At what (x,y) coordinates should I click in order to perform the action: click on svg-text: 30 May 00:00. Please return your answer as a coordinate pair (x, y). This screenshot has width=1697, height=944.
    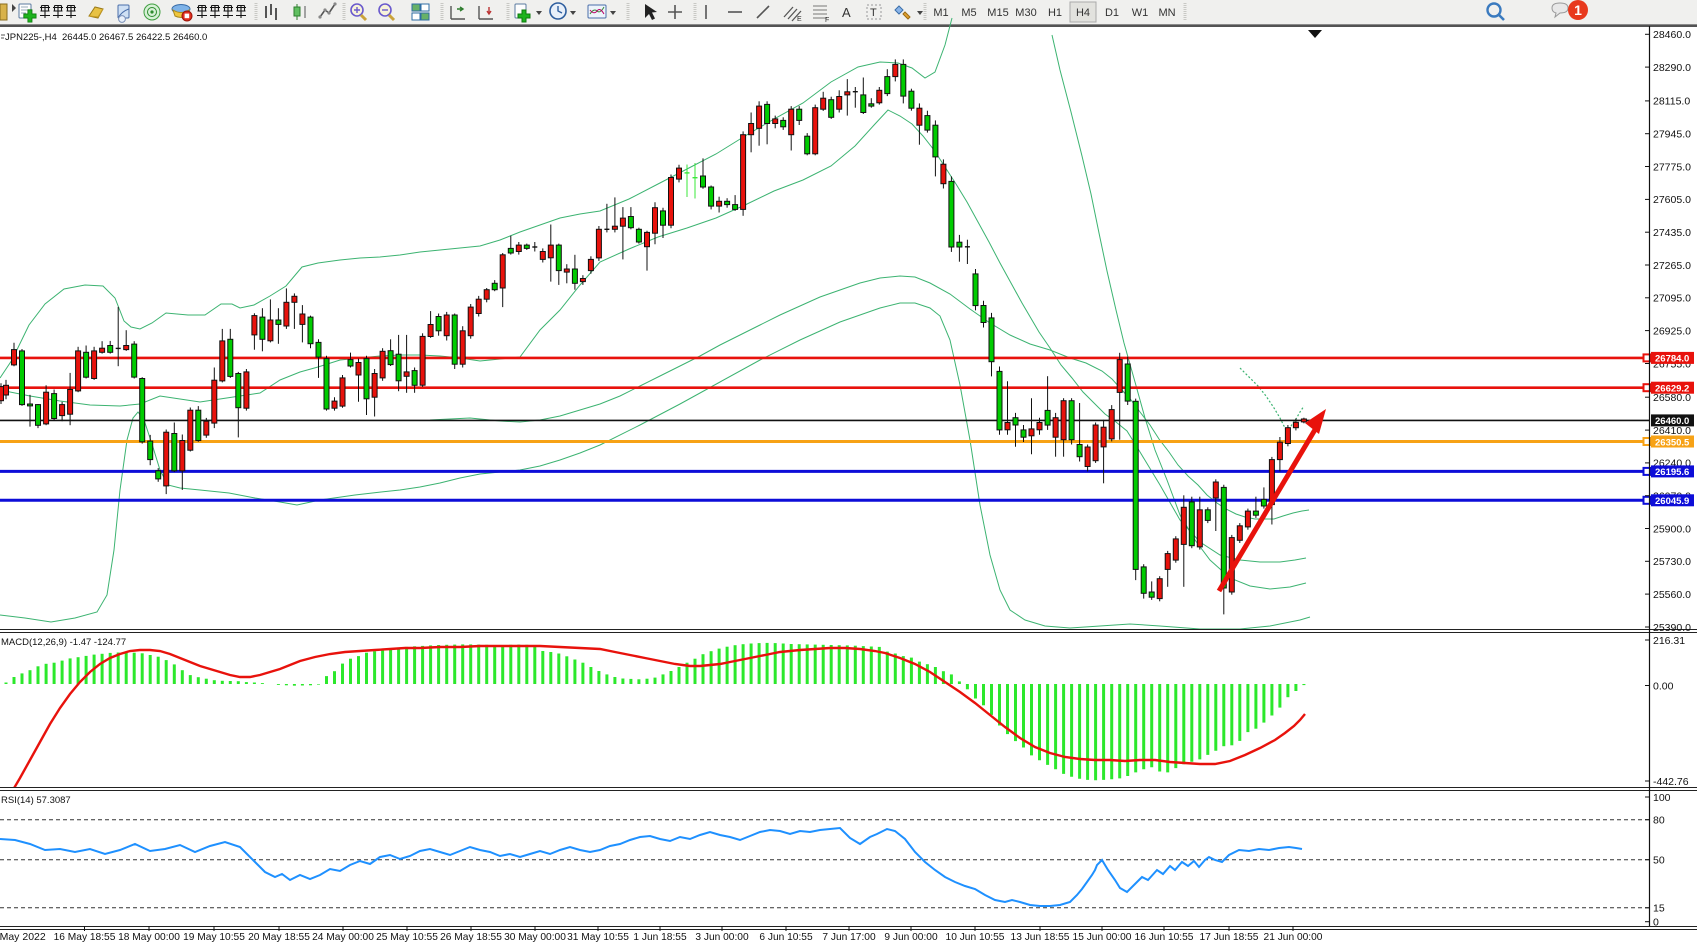
    Looking at the image, I should click on (535, 937).